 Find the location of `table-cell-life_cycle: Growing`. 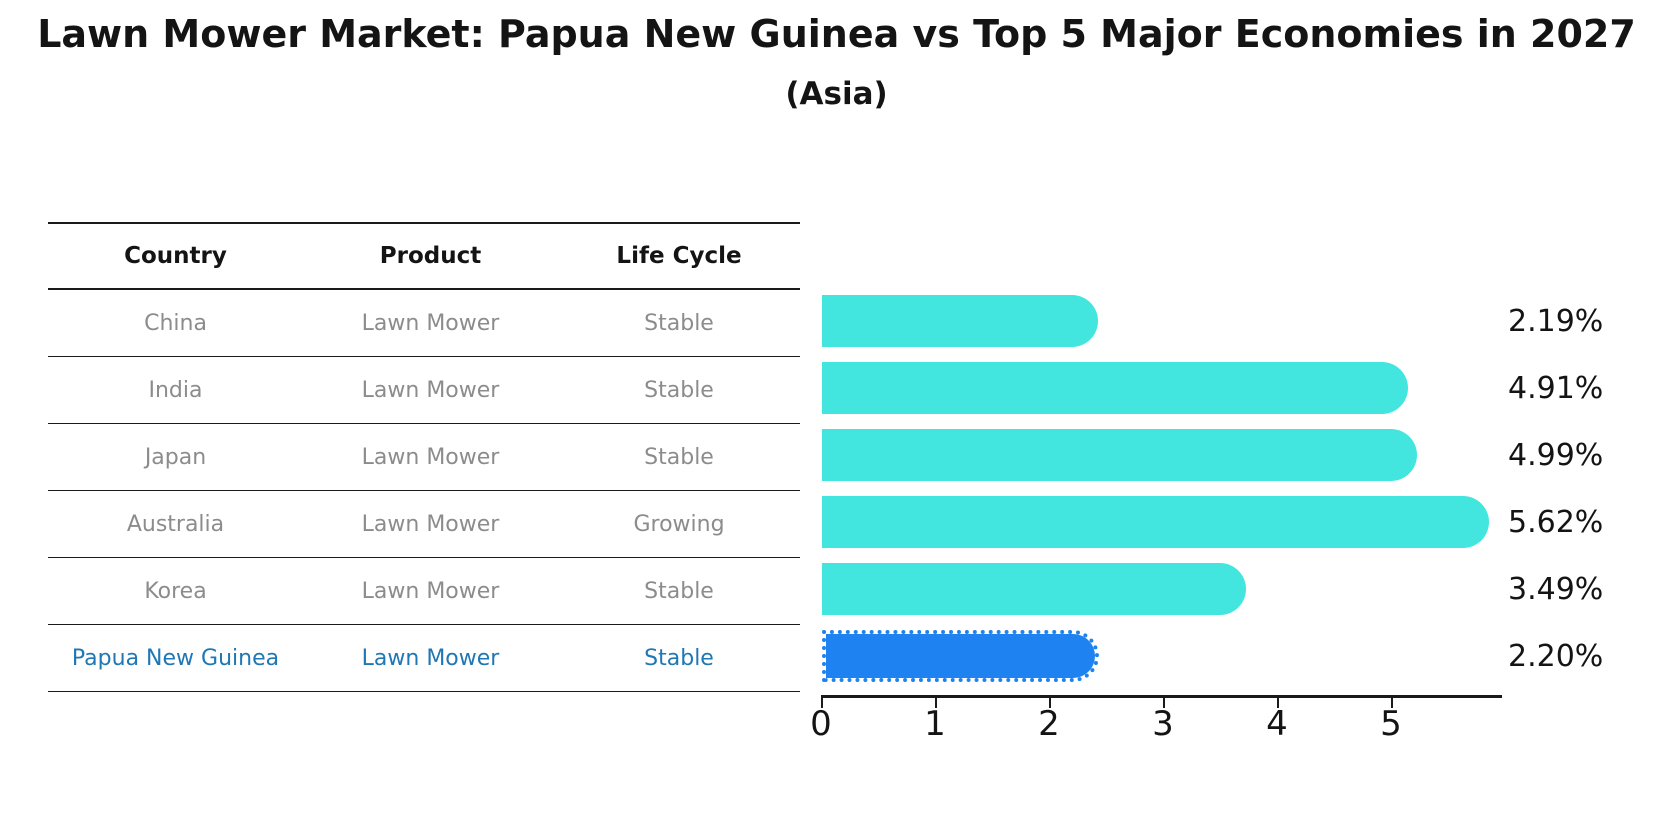

table-cell-life_cycle: Growing is located at coordinates (679, 524).